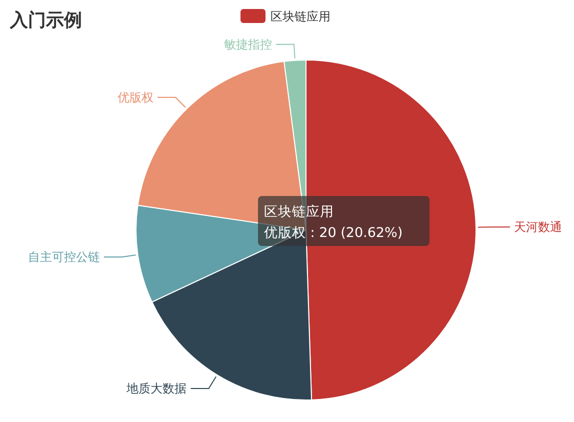 This screenshot has width=574, height=422. I want to click on legend: 区块链应用, so click(285, 16).